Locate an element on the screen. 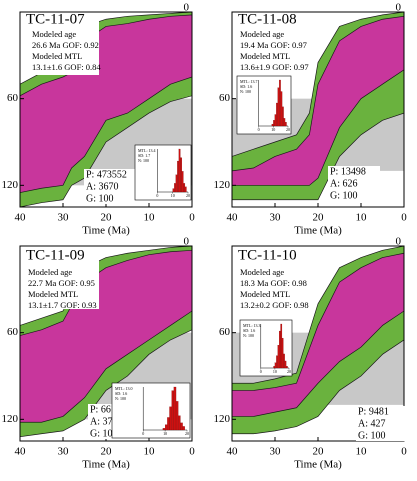  panel-title: TC-11-10 is located at coordinates (267, 255).